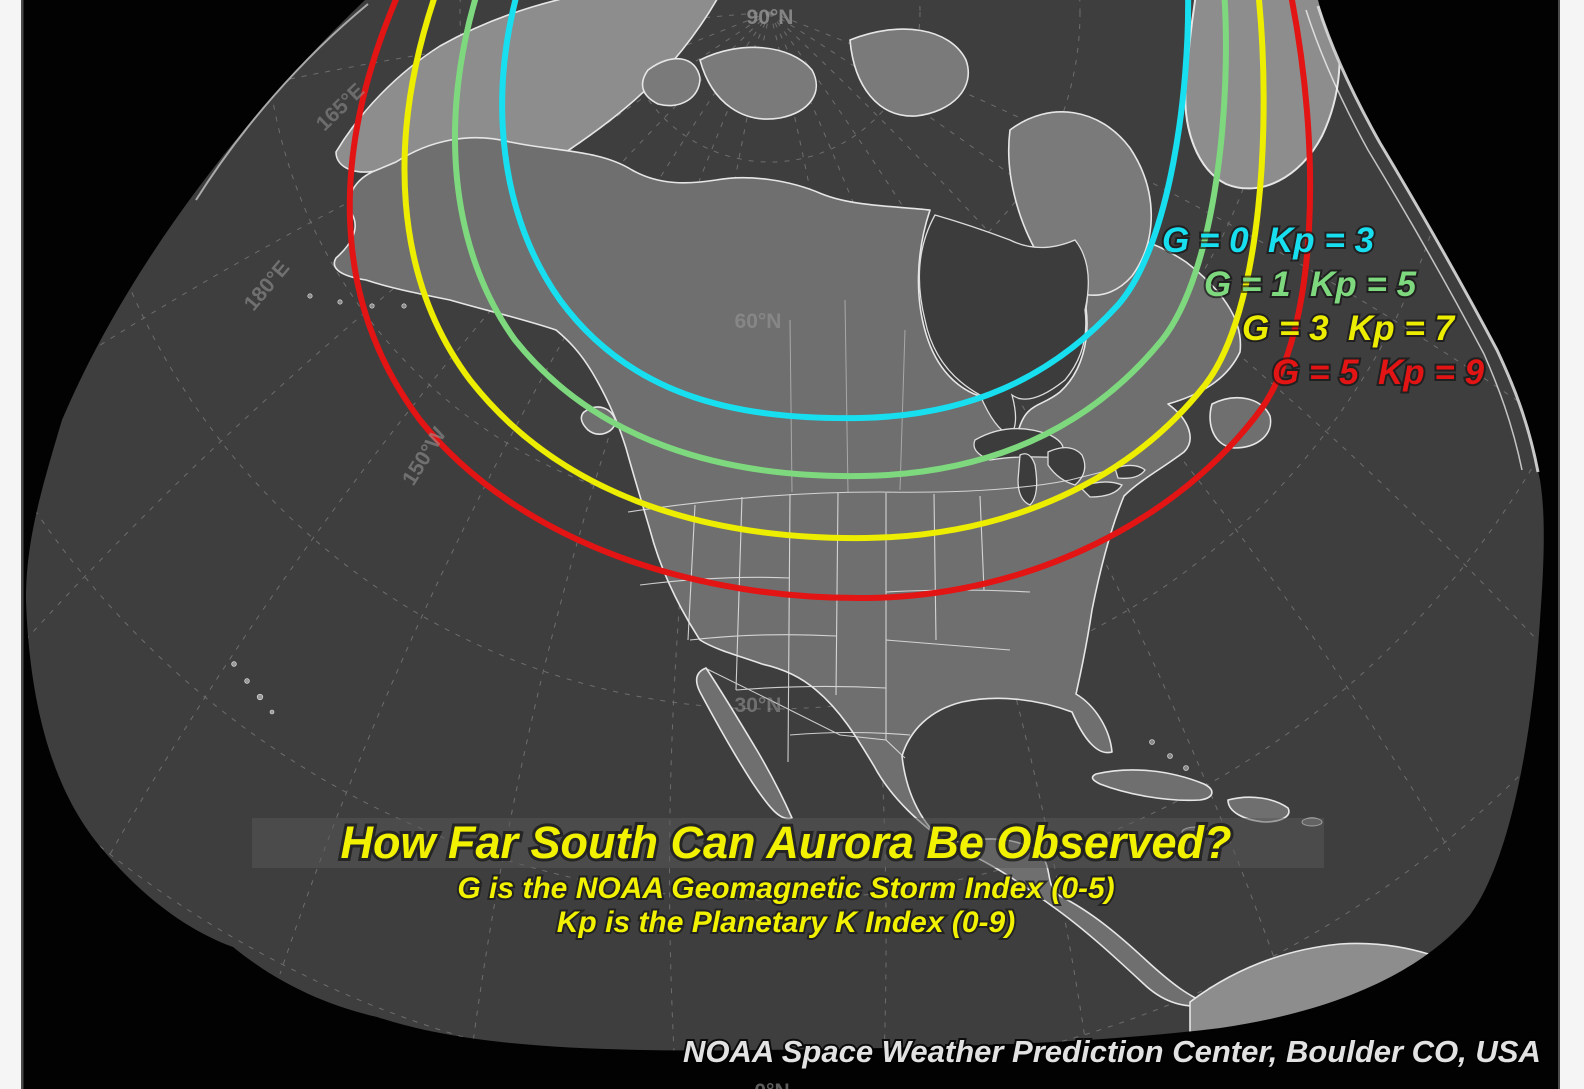 This screenshot has height=1089, width=1584. What do you see at coordinates (1349, 328) in the screenshot?
I see `legend-row-g3: G = 3 Kp = 7` at bounding box center [1349, 328].